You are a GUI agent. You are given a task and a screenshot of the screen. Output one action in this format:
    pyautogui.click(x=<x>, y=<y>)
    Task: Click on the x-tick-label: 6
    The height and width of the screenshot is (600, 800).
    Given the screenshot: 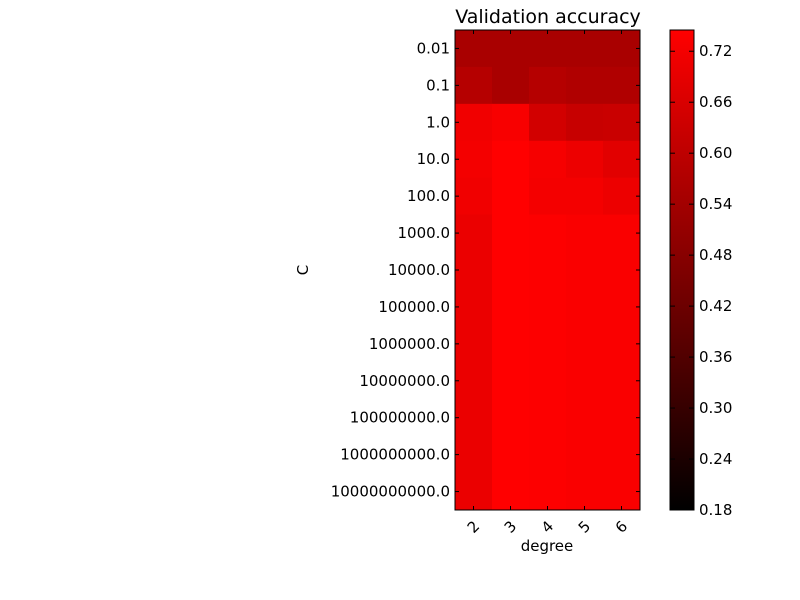 What is the action you would take?
    pyautogui.click(x=621, y=526)
    